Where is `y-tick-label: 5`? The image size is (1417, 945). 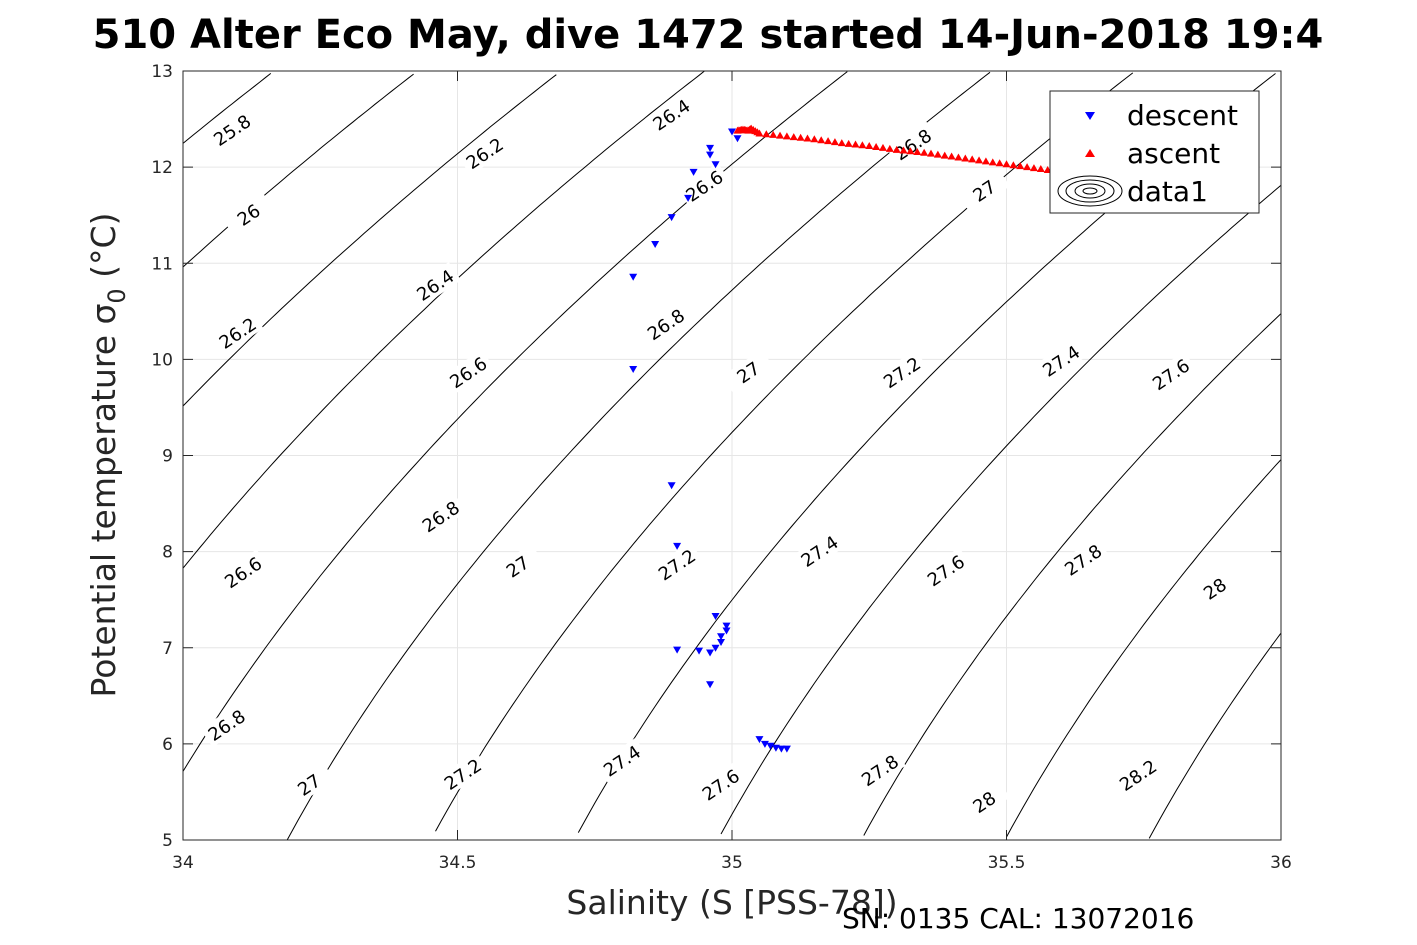 y-tick-label: 5 is located at coordinates (167, 841).